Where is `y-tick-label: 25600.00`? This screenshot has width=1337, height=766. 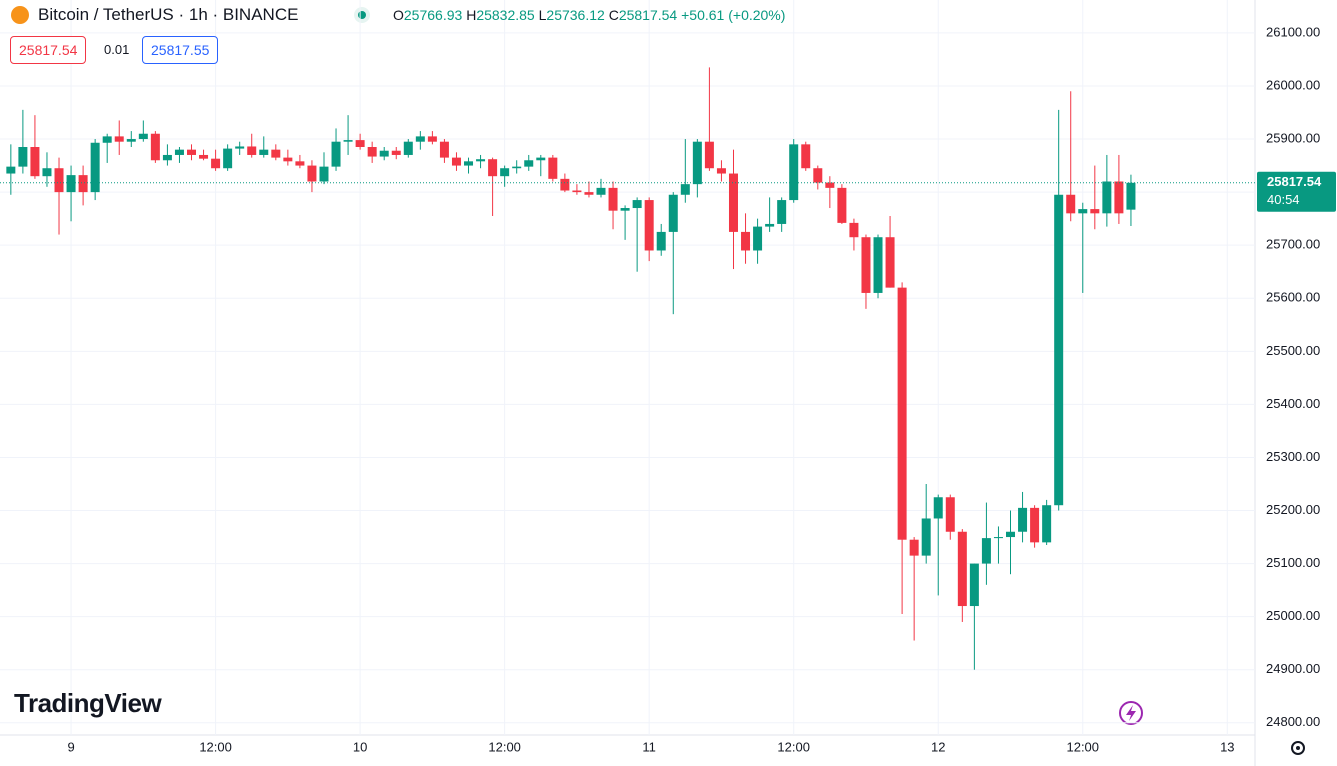 y-tick-label: 25600.00 is located at coordinates (1293, 297).